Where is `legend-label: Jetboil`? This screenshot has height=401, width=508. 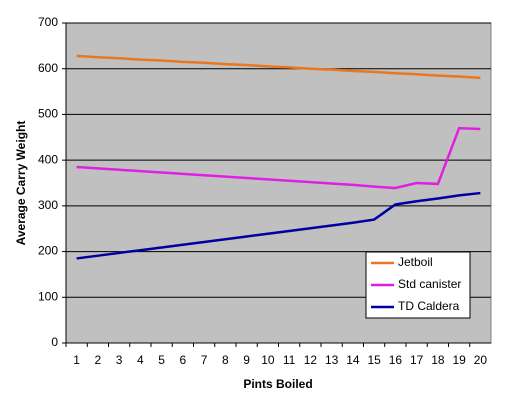
legend-label: Jetboil is located at coordinates (415, 262).